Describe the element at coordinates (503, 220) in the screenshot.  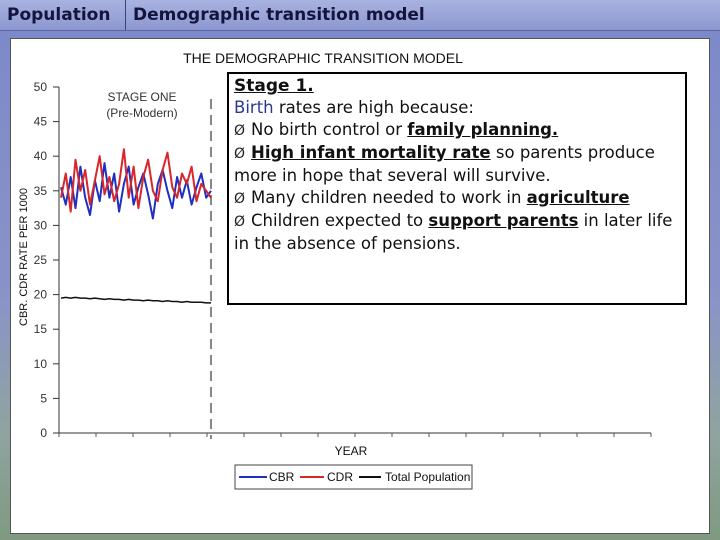
I see `bullet-4-emphasis: support parents` at that location.